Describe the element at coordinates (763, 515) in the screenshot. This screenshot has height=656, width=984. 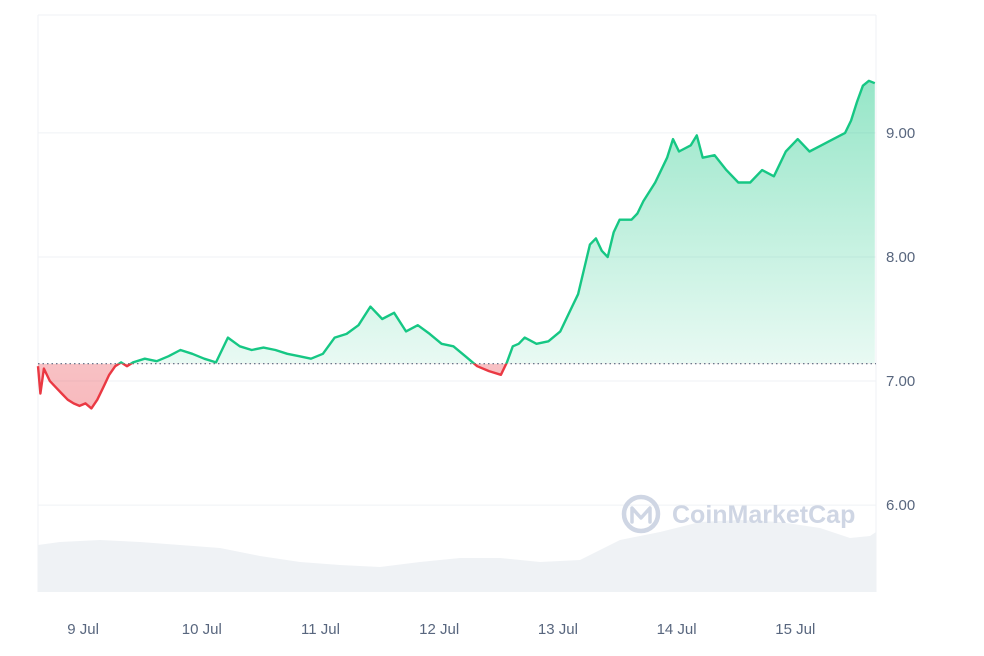
I see `watermark-text: CoinMarketCap` at that location.